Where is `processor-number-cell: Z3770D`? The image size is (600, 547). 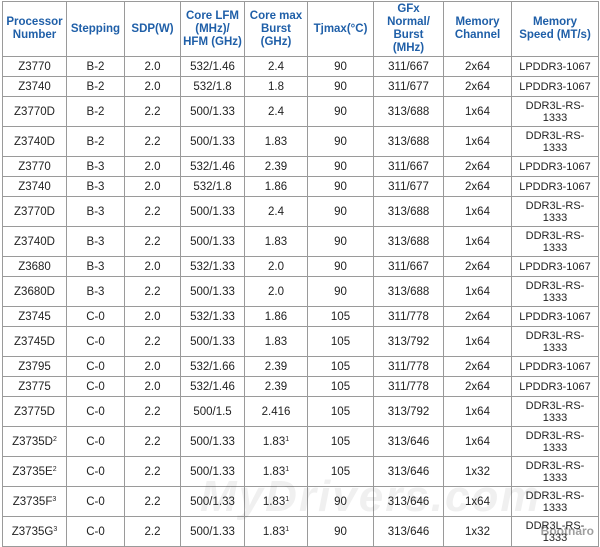
processor-number-cell: Z3770D is located at coordinates (34, 111).